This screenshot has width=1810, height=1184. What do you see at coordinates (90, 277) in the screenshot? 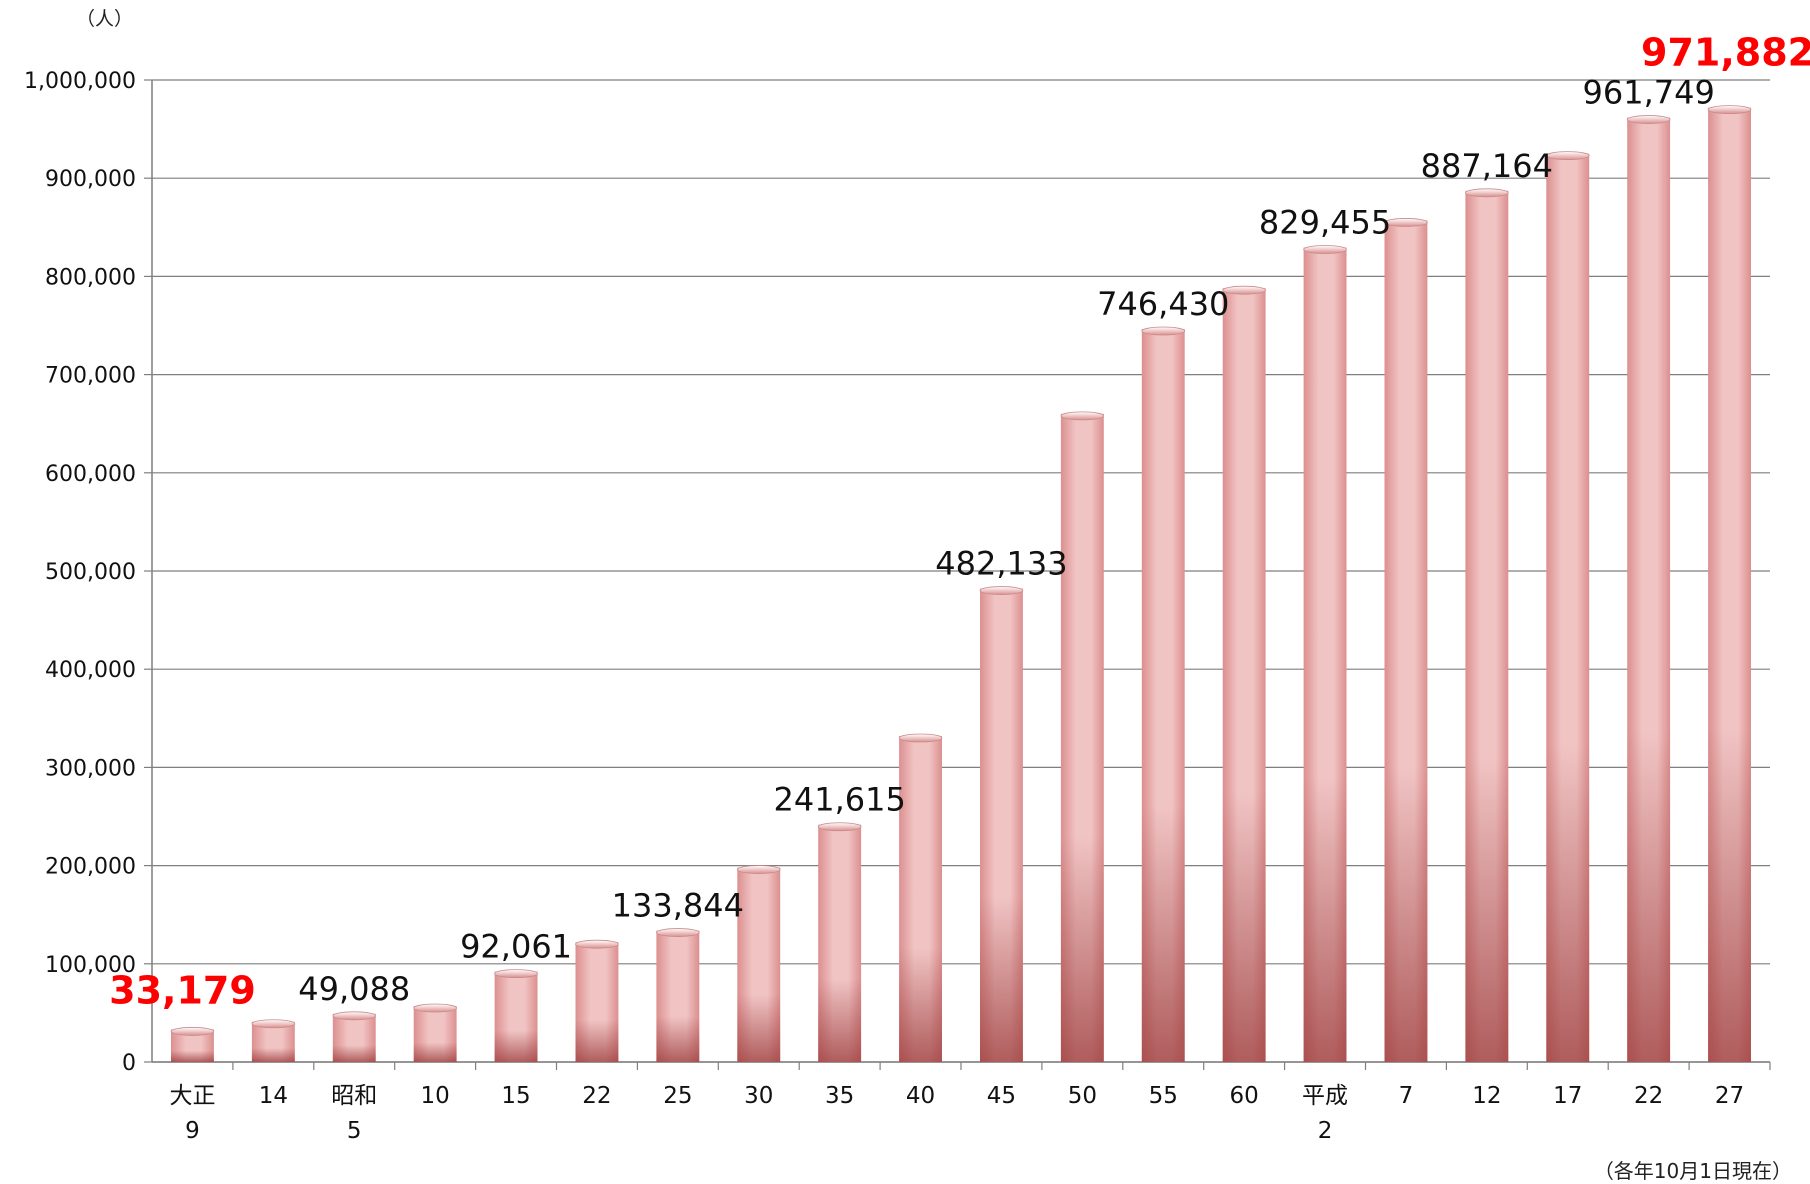
I see `y-tick-label: 800,000` at bounding box center [90, 277].